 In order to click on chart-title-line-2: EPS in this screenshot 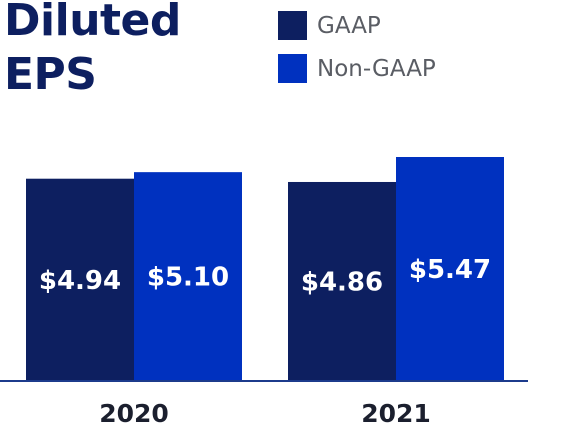, I will do `click(50, 74)`.